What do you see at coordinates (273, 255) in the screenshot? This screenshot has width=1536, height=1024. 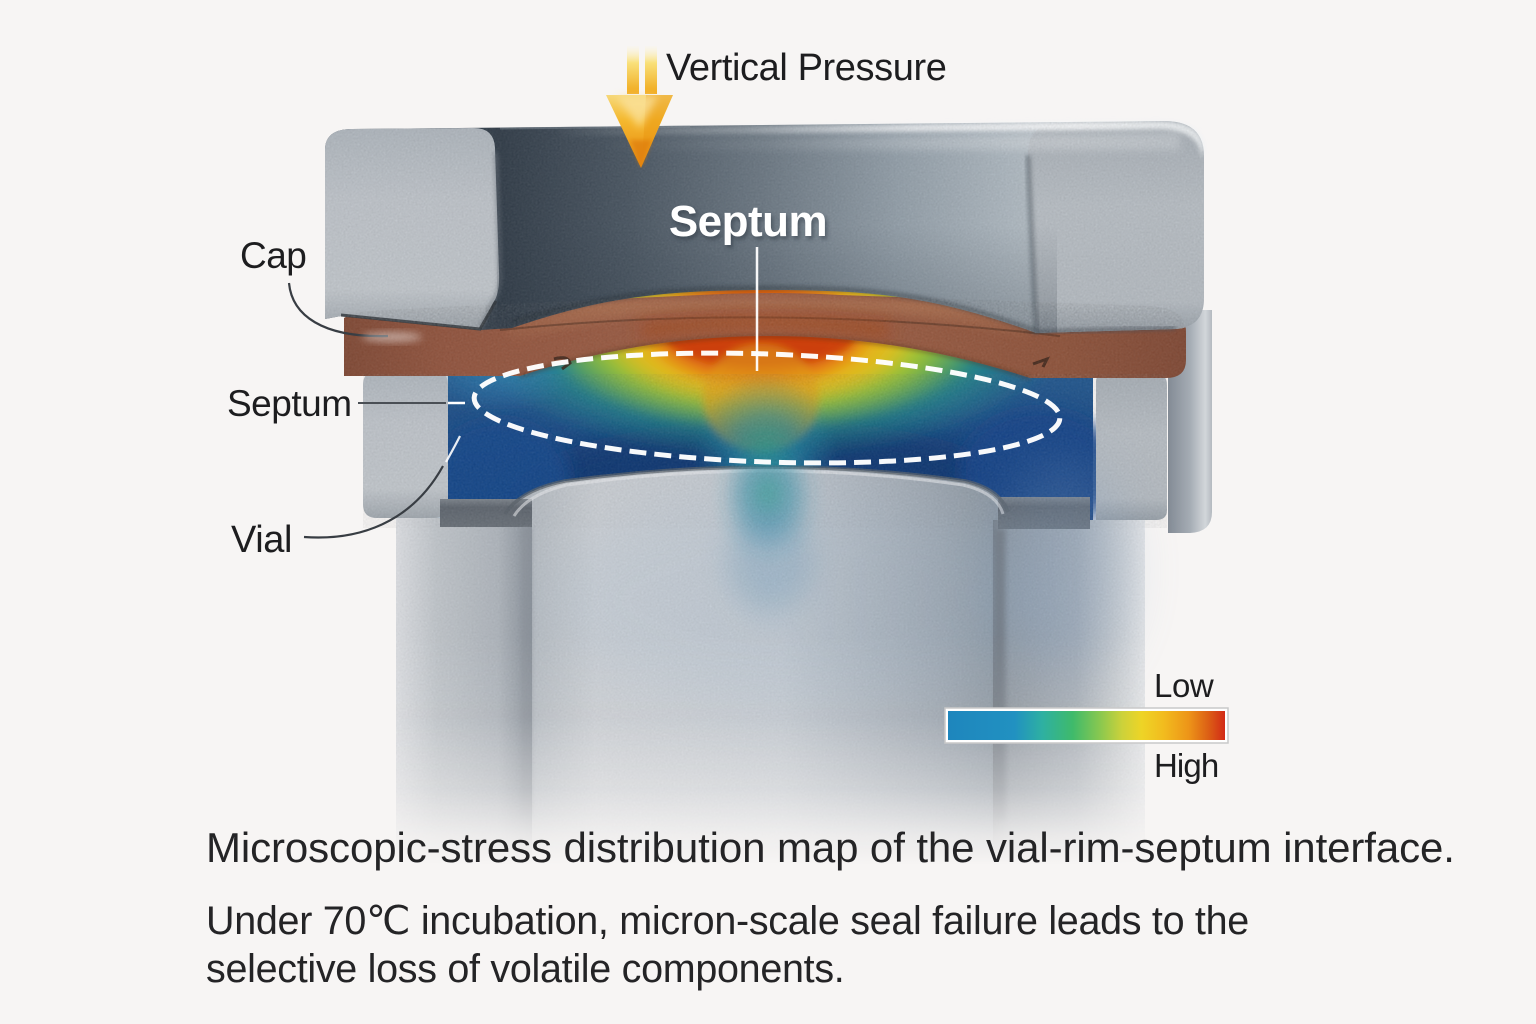 I see `svg-text: Cap` at bounding box center [273, 255].